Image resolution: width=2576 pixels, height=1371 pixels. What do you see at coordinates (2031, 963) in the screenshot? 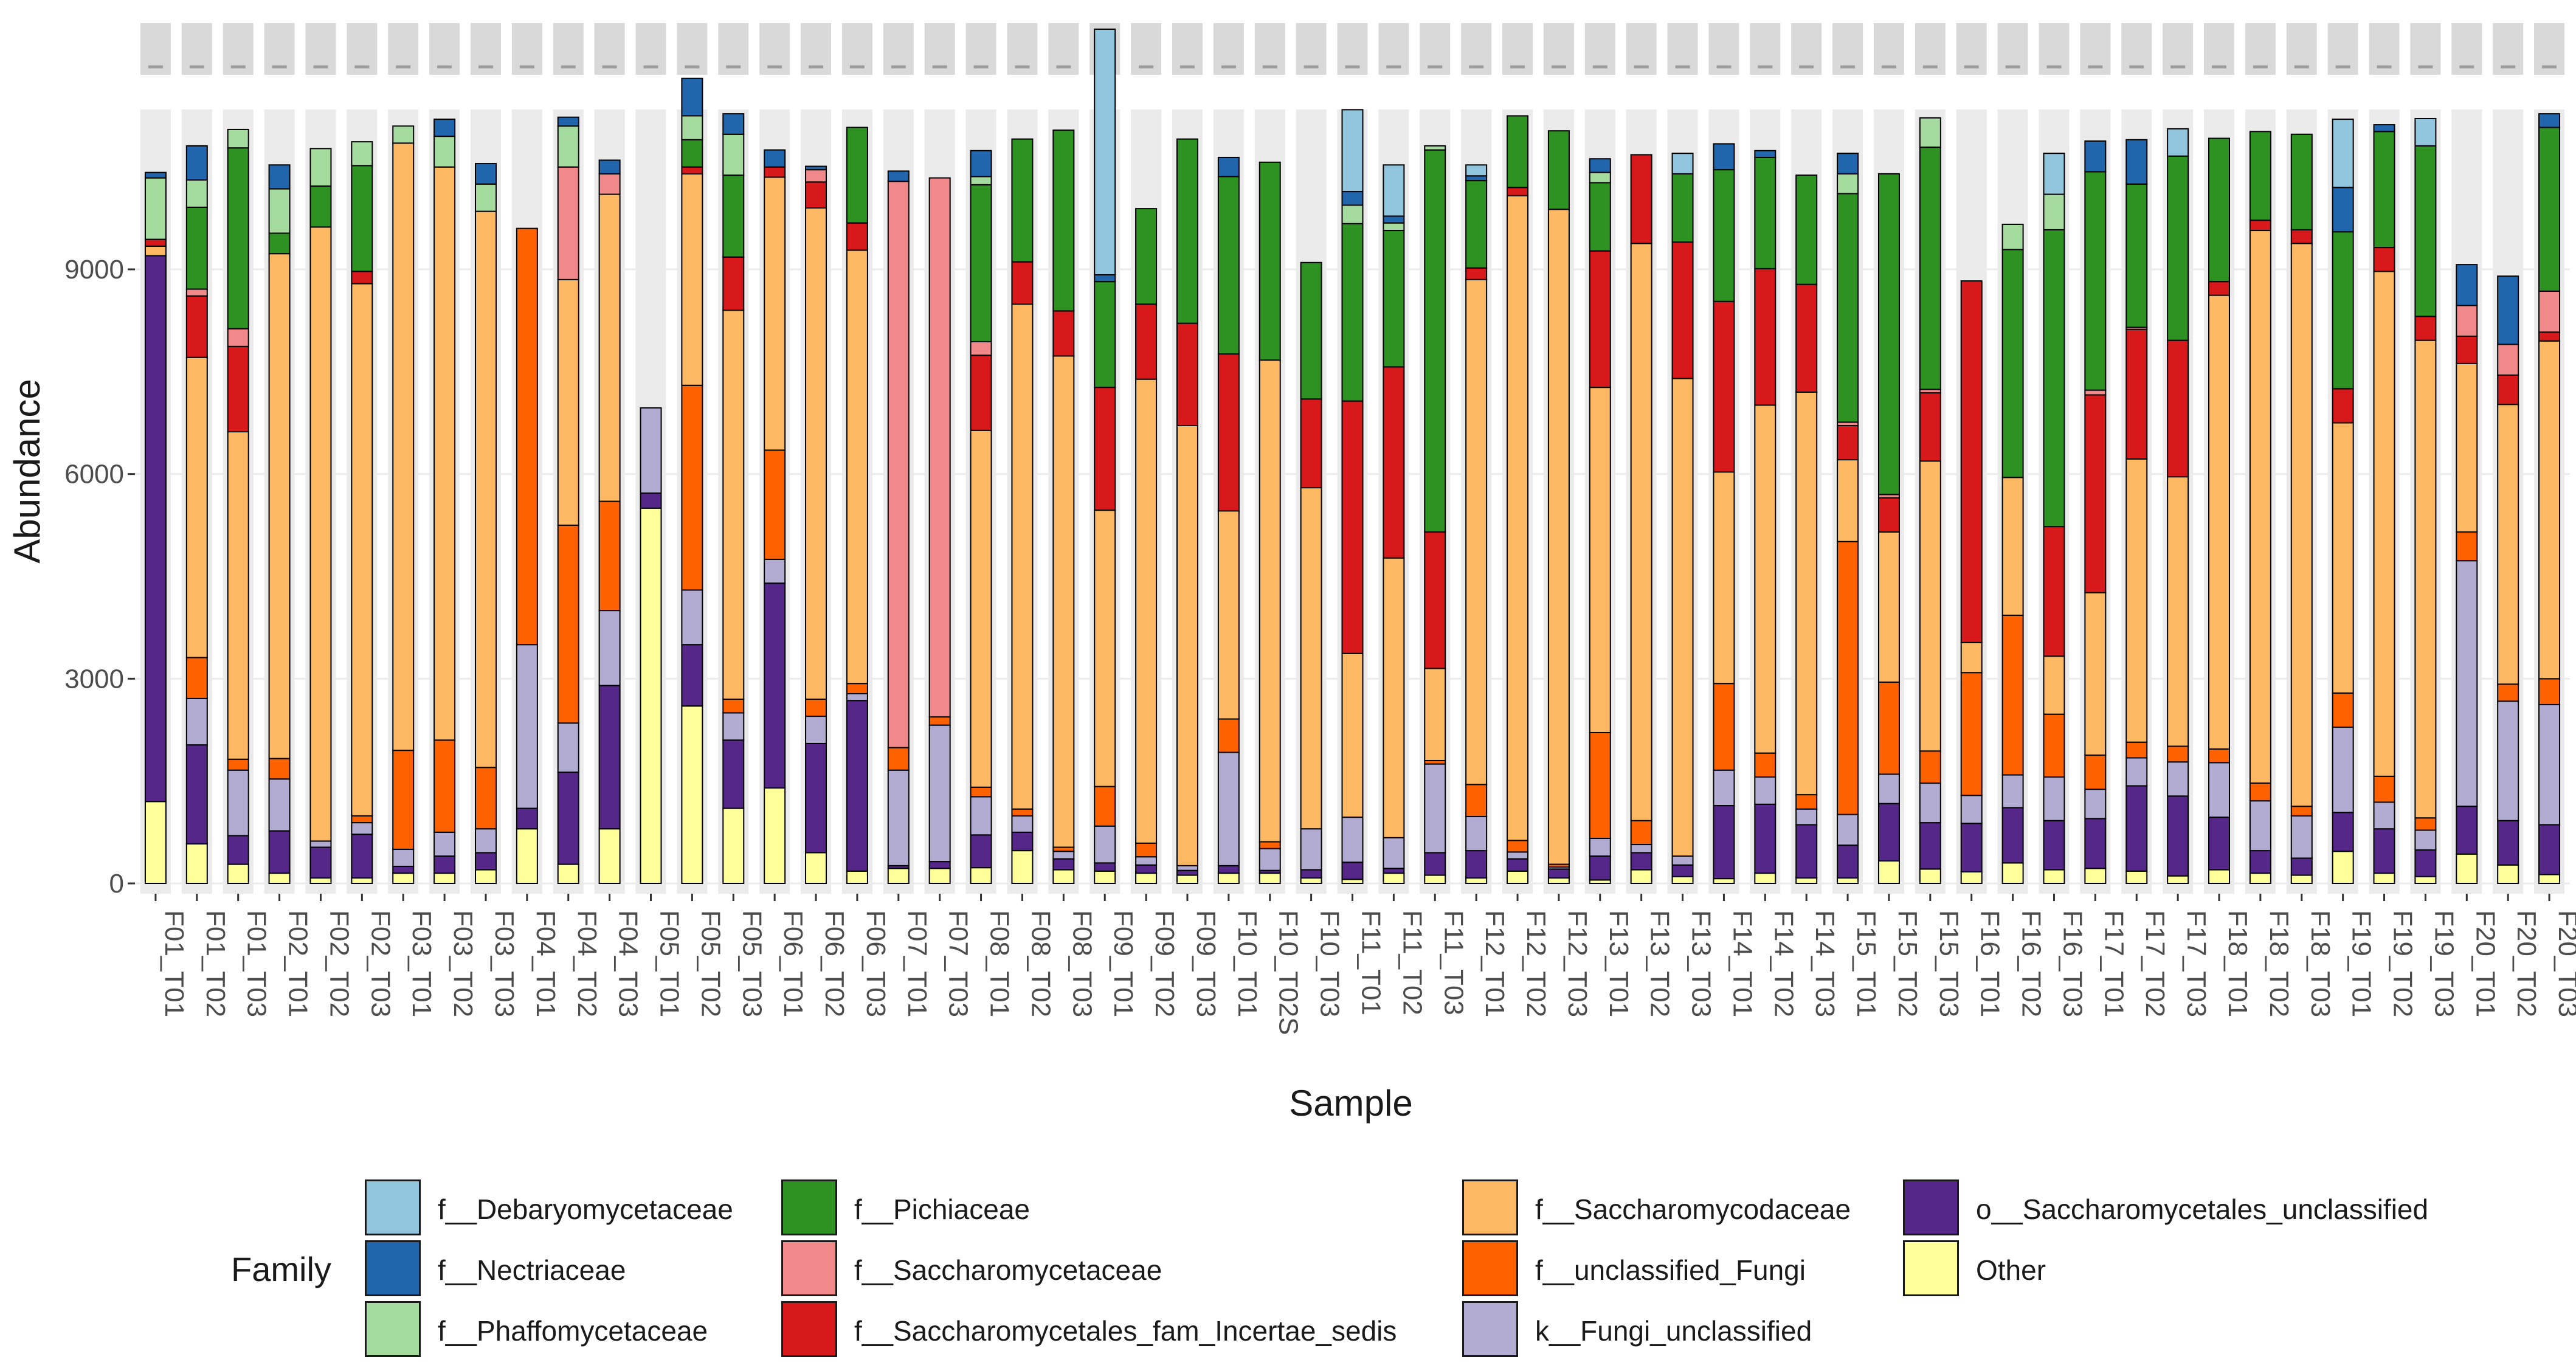
I see `x-tick-label: F16_T02` at bounding box center [2031, 963].